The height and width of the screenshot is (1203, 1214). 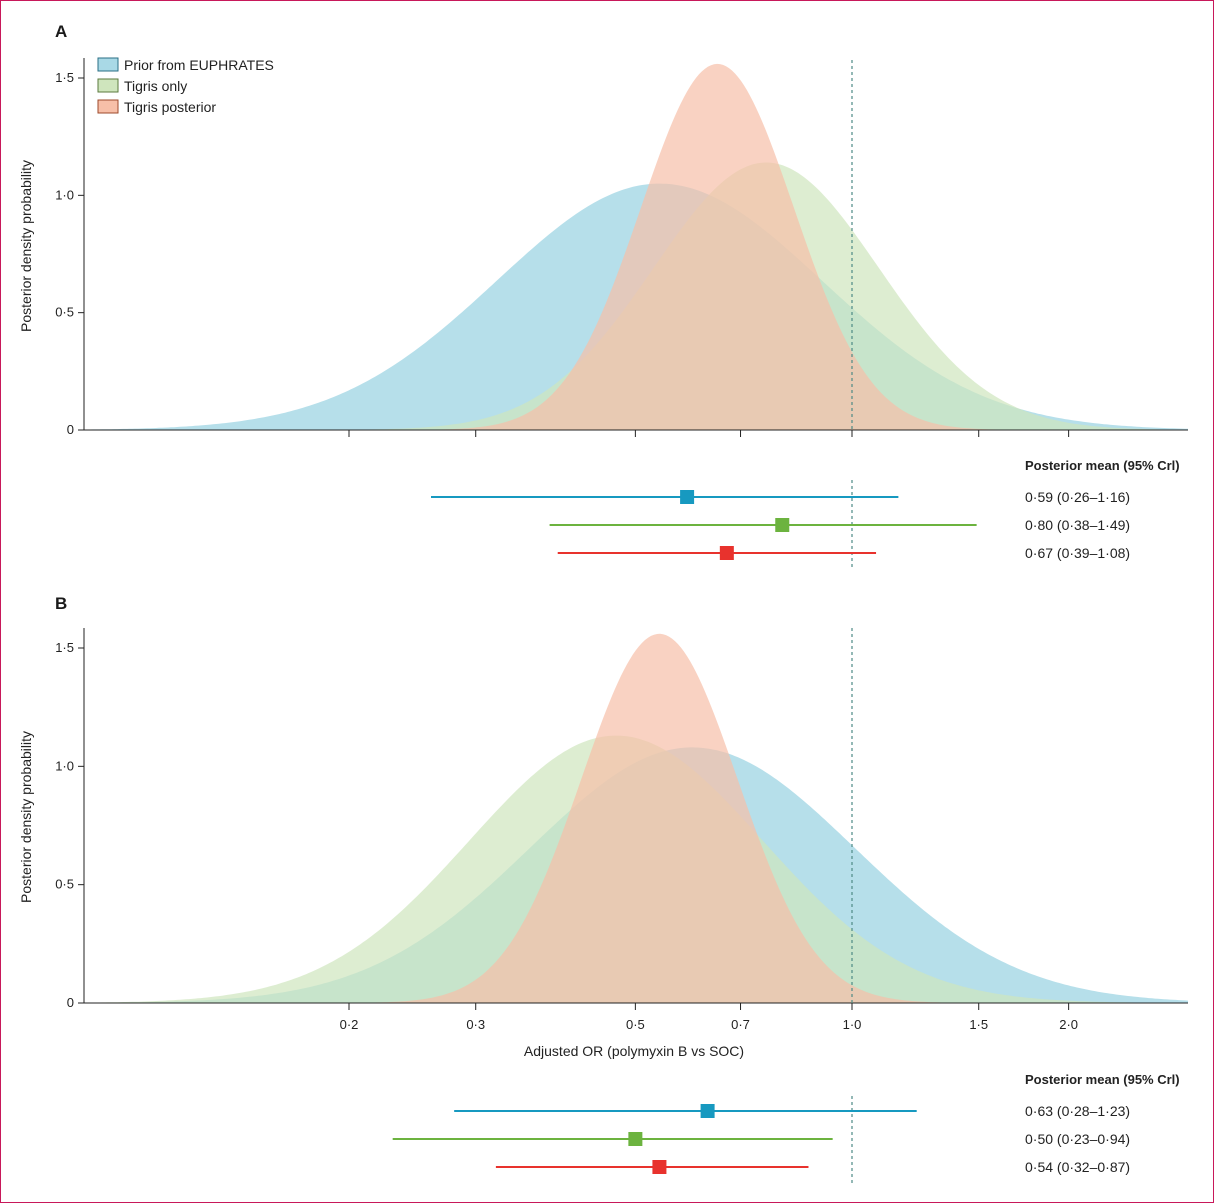 What do you see at coordinates (170, 107) in the screenshot?
I see `legend-label-posterior: Tigris posterior` at bounding box center [170, 107].